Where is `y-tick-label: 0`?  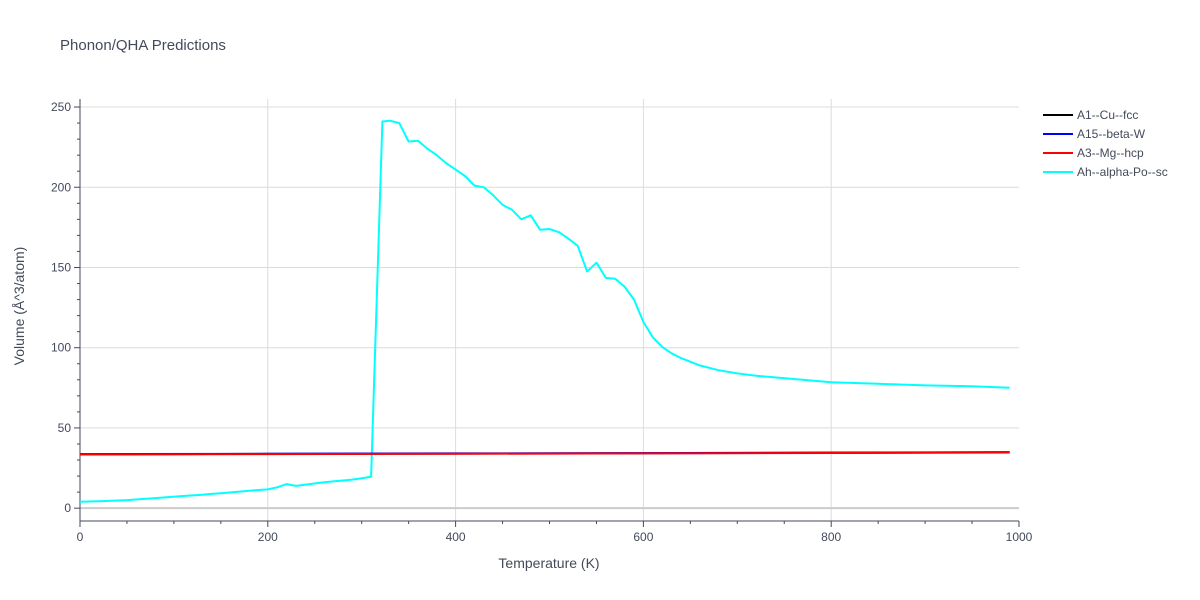
y-tick-label: 0 is located at coordinates (67, 508).